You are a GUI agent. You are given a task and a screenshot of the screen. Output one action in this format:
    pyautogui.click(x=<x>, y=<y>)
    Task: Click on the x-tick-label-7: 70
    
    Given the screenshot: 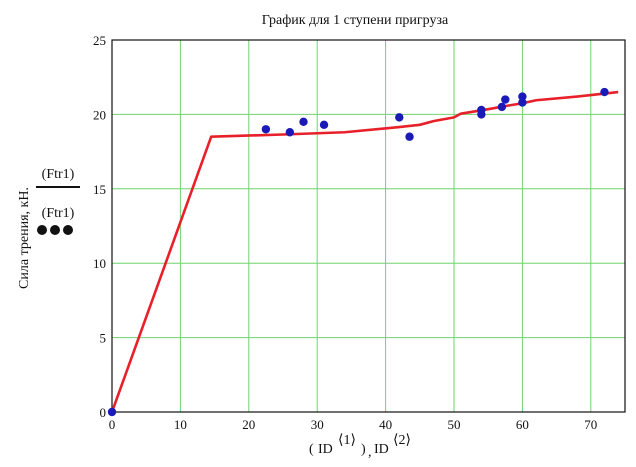 What is the action you would take?
    pyautogui.click(x=590, y=424)
    